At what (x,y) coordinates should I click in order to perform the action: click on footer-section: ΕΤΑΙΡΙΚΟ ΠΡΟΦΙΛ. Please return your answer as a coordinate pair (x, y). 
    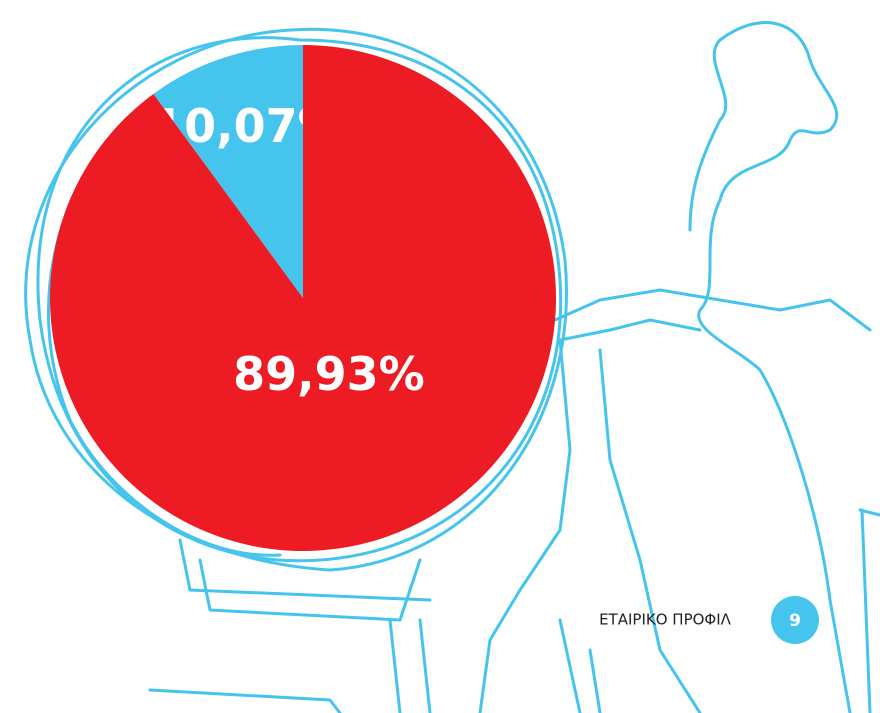
    Looking at the image, I should click on (665, 620).